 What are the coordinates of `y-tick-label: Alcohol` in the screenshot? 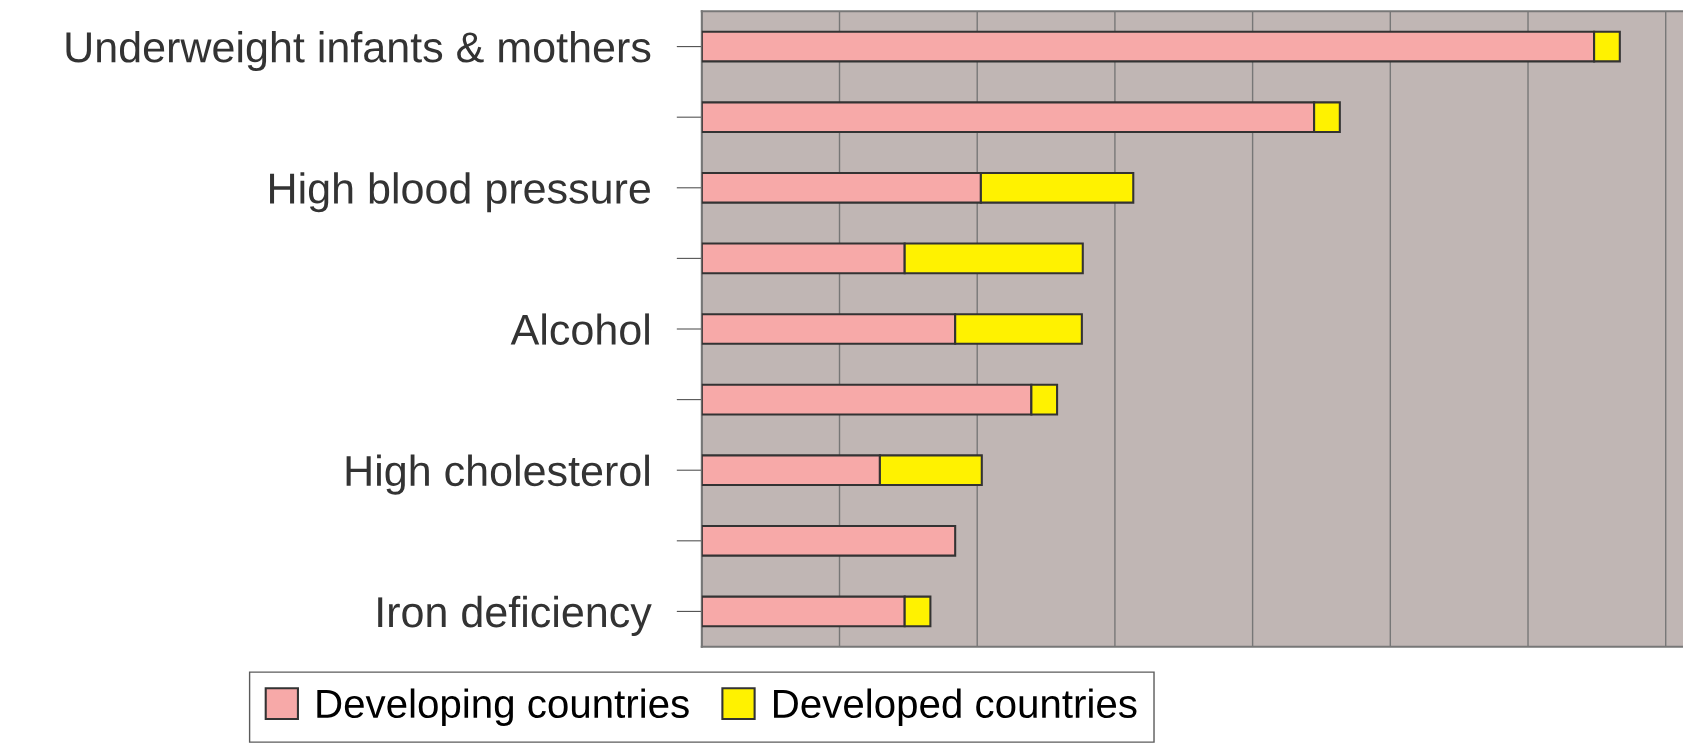 It's located at (579, 329).